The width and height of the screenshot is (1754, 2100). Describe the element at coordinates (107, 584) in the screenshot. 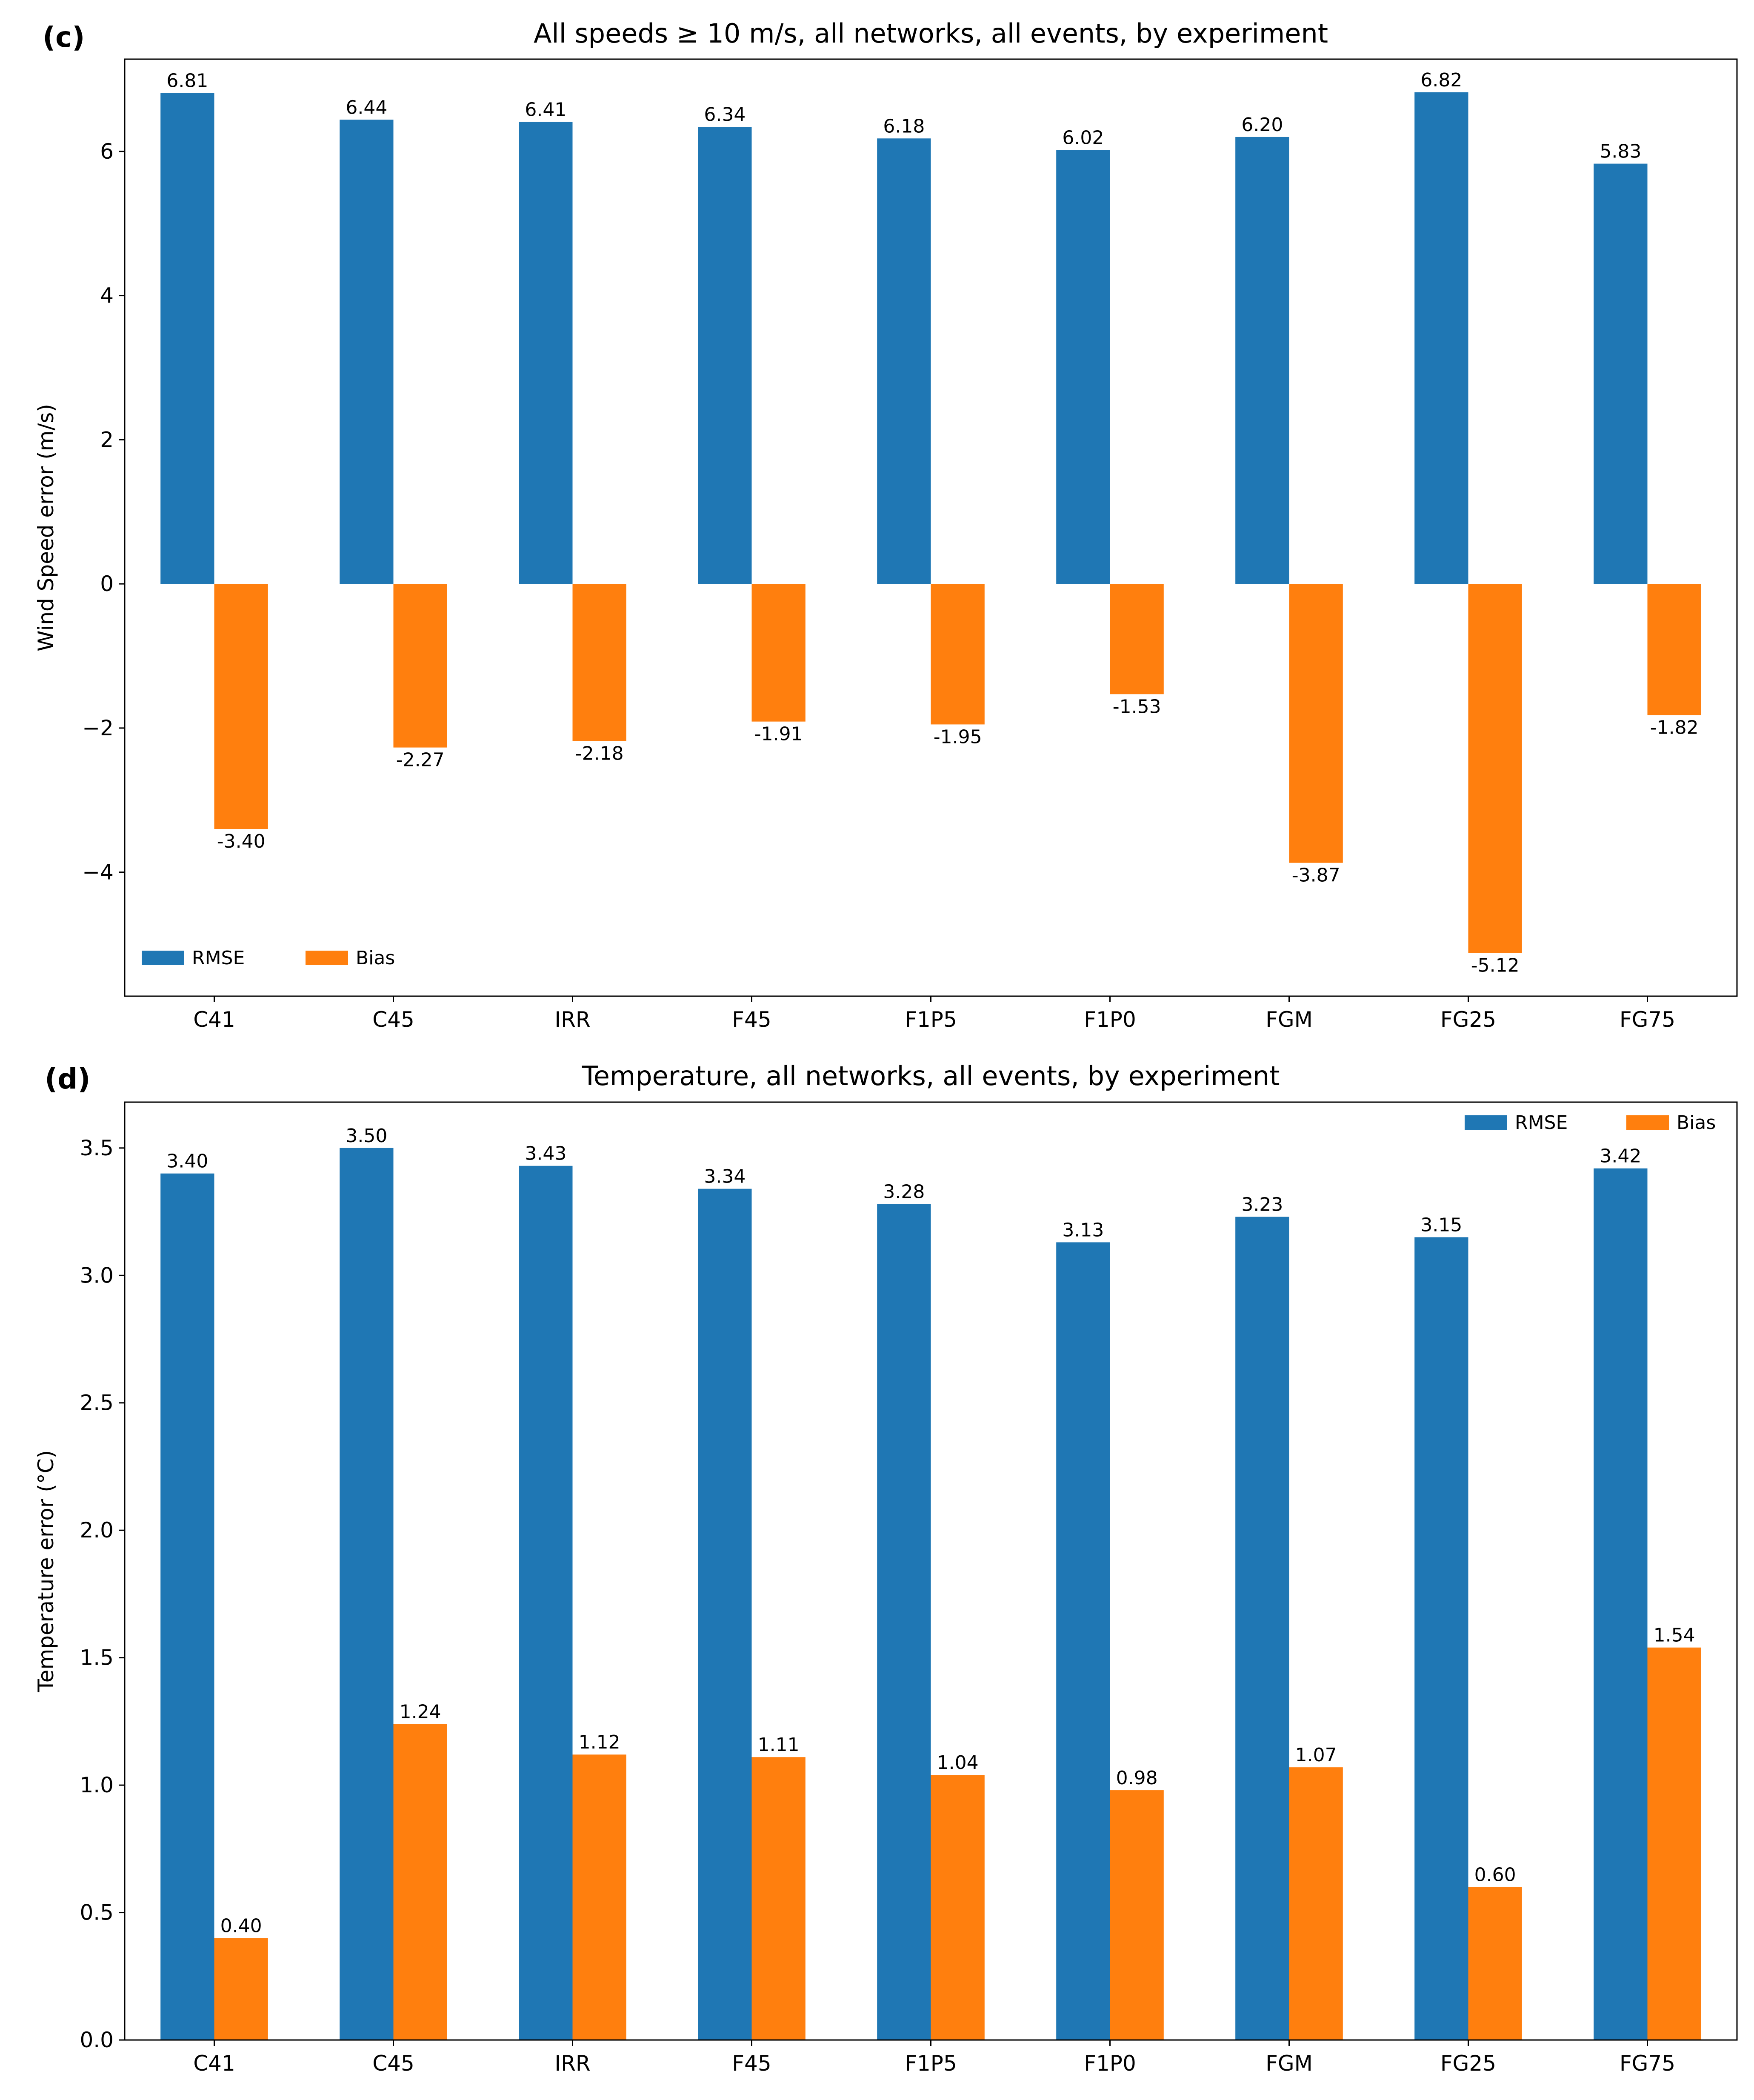

I see `y-tick-label: 0` at that location.